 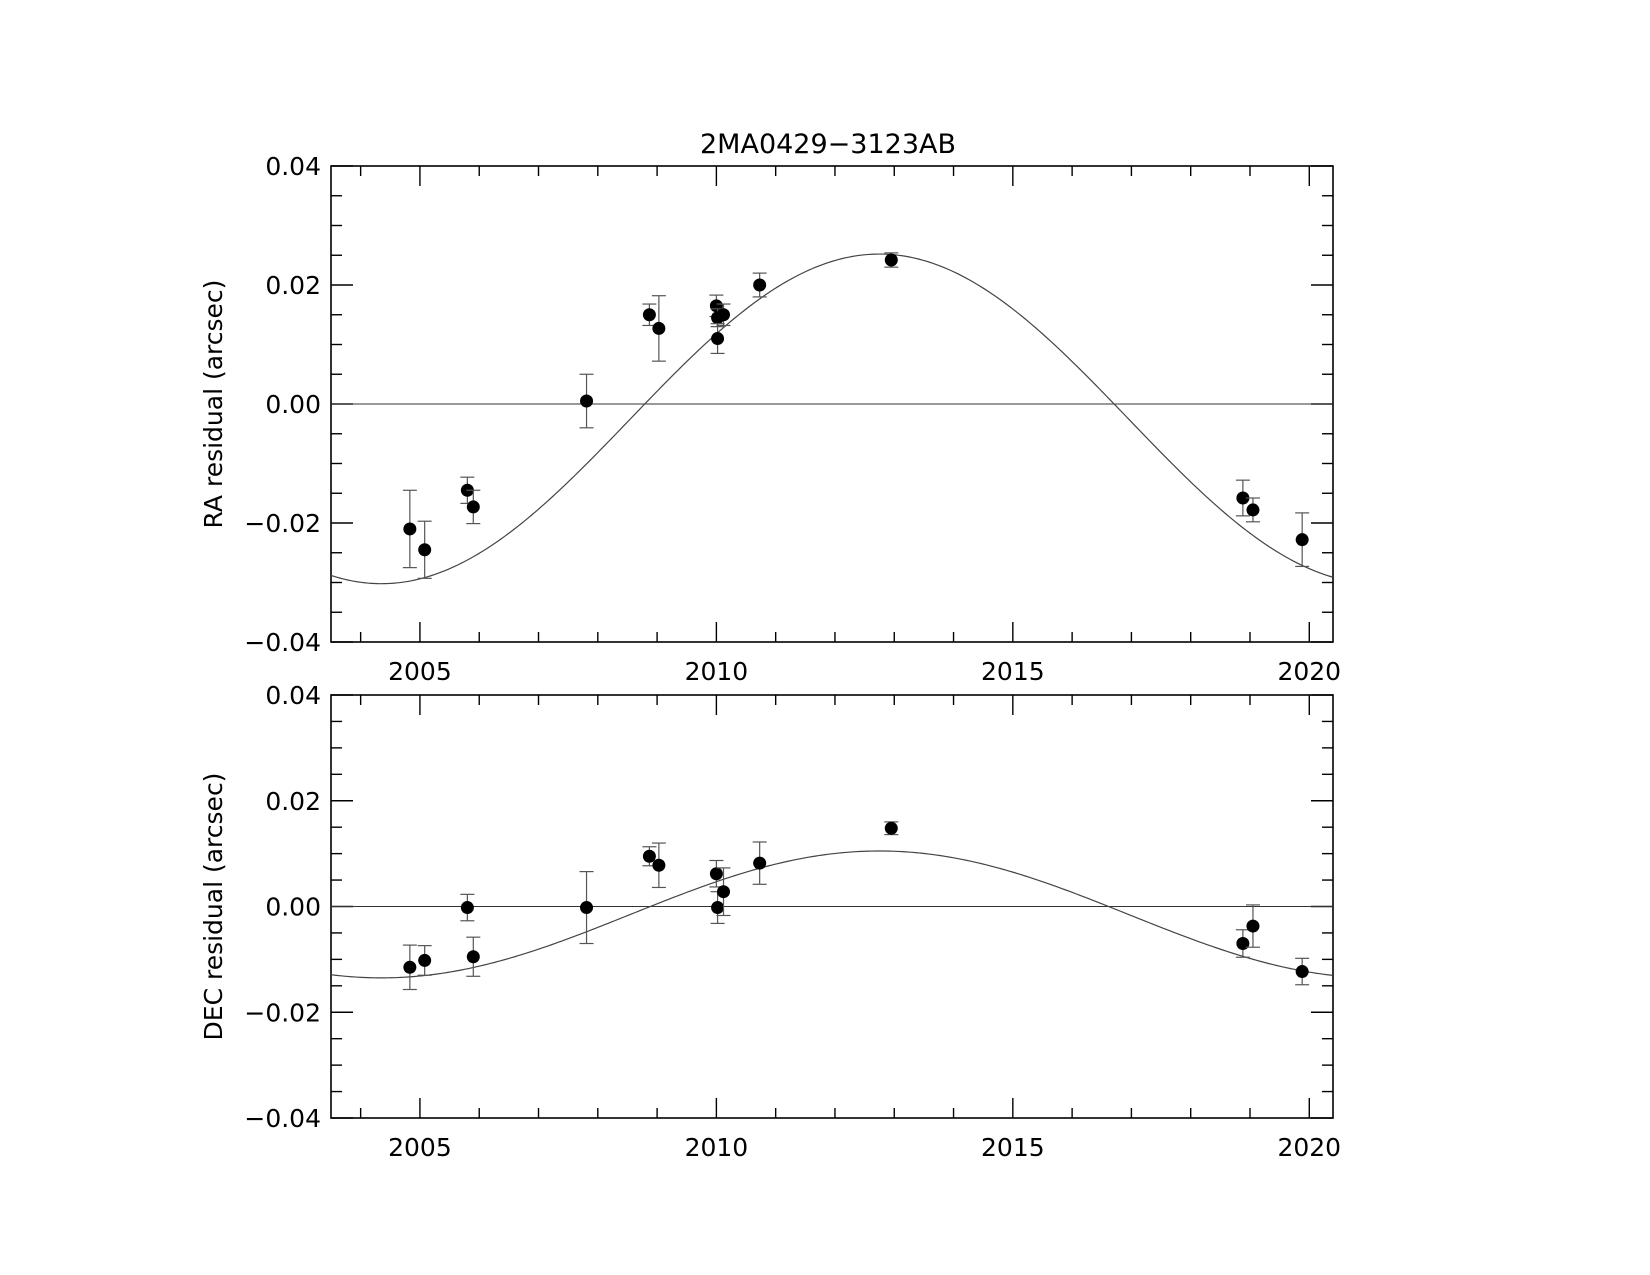 I want to click on chart-title: 2MA0429−3123AB, so click(x=828, y=144).